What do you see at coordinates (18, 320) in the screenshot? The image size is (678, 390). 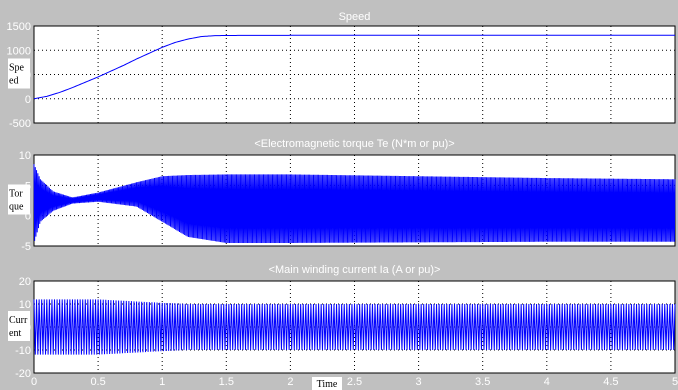 I see `y-axis-label: Curr` at bounding box center [18, 320].